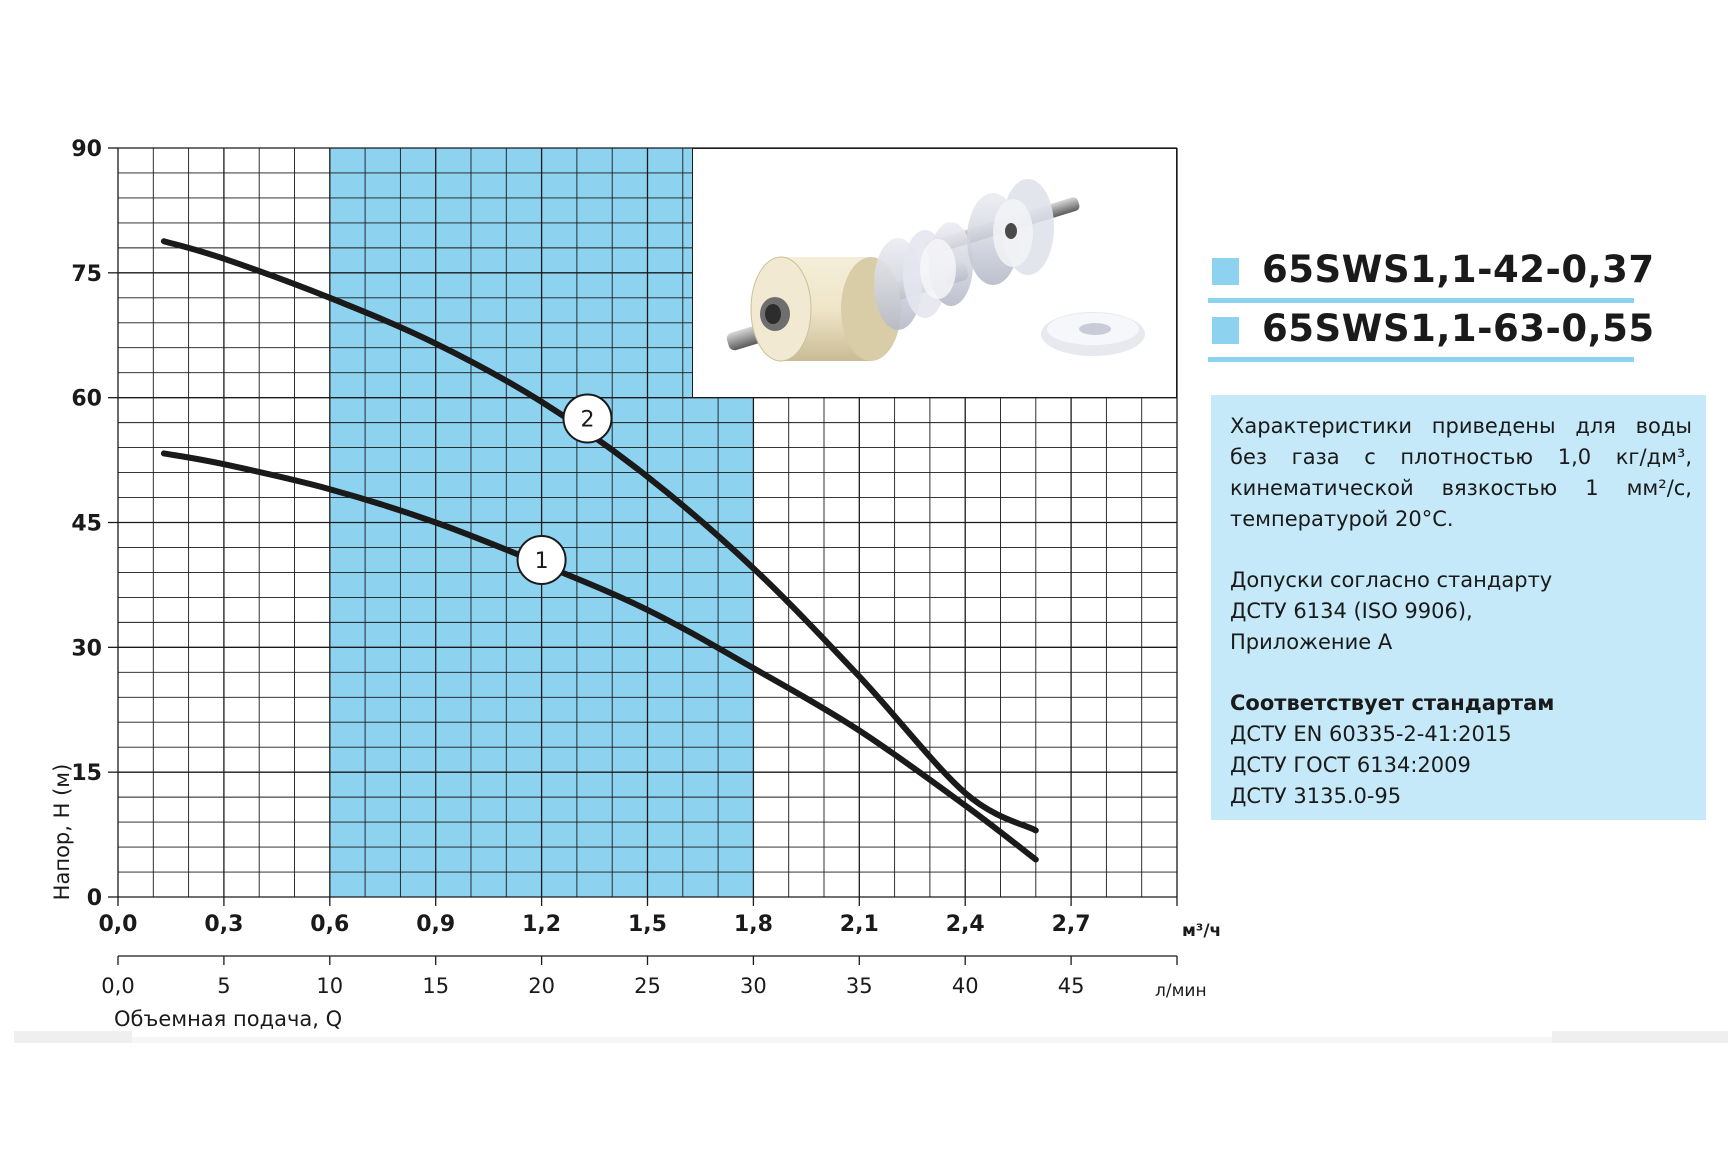 The width and height of the screenshot is (1728, 1176). What do you see at coordinates (541, 986) in the screenshot?
I see `x2-tick-label: 20` at bounding box center [541, 986].